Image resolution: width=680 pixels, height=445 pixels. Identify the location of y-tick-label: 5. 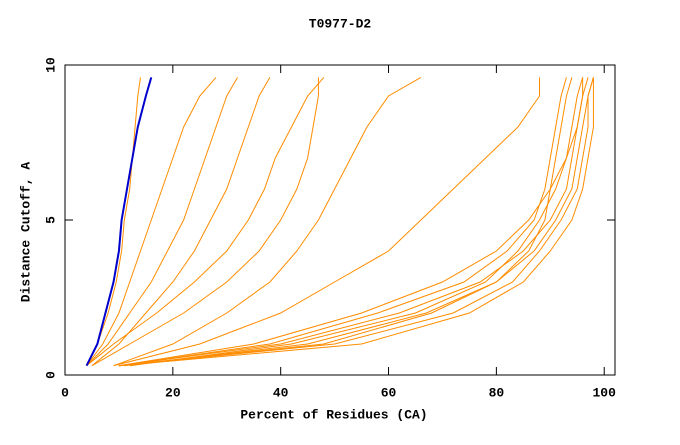
(50, 220).